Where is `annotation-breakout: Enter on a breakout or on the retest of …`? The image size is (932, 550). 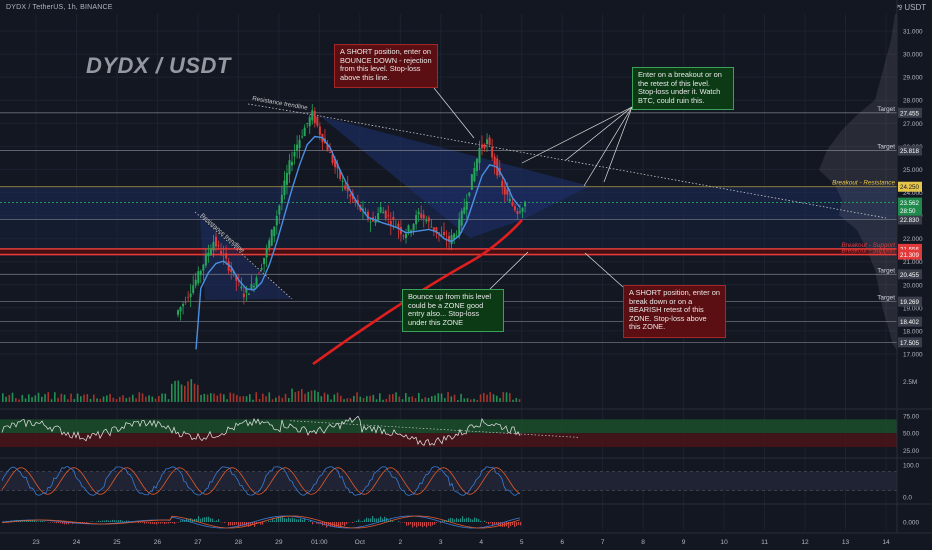
annotation-breakout: Enter on a breakout or on the retest of … is located at coordinates (683, 88).